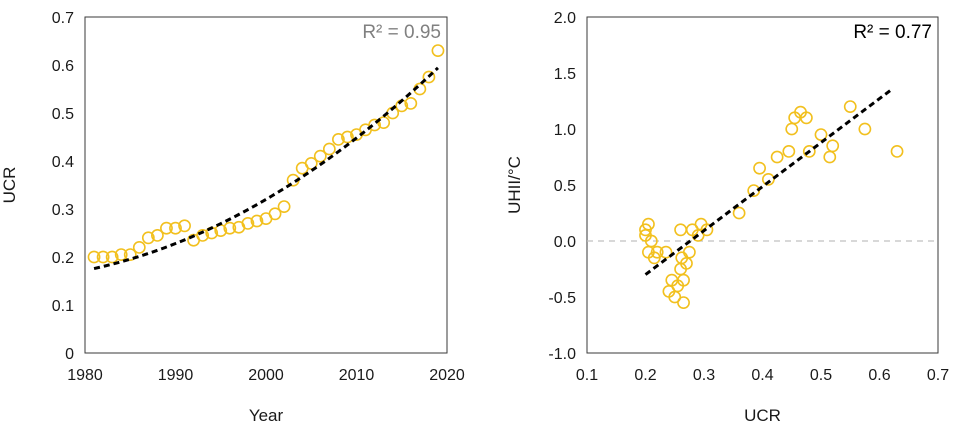 The width and height of the screenshot is (953, 429). Describe the element at coordinates (63, 162) in the screenshot. I see `y-tick-label: 0.4` at that location.